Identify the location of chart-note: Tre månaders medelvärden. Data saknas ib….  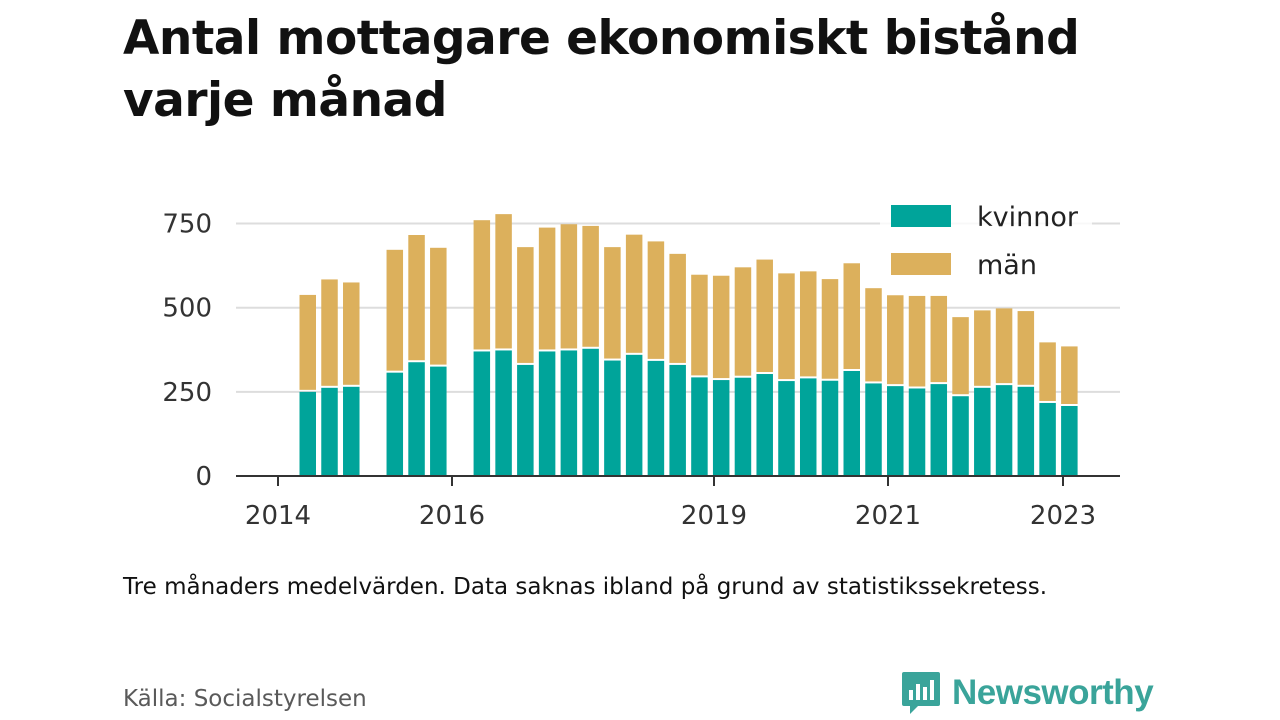
(585, 587).